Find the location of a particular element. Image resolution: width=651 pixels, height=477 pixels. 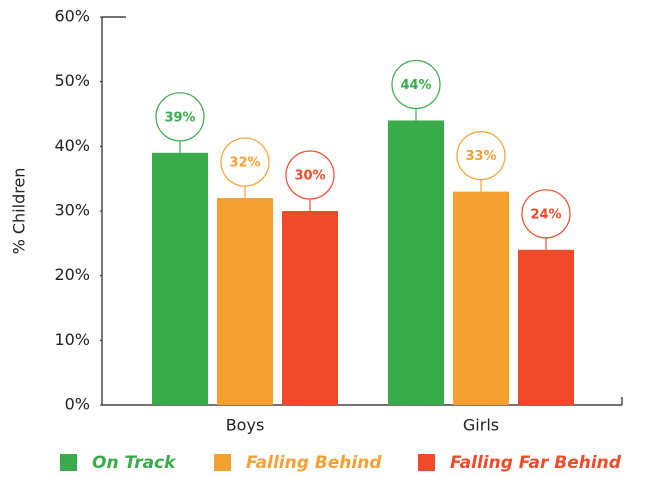

legend-label: On Track is located at coordinates (134, 463).